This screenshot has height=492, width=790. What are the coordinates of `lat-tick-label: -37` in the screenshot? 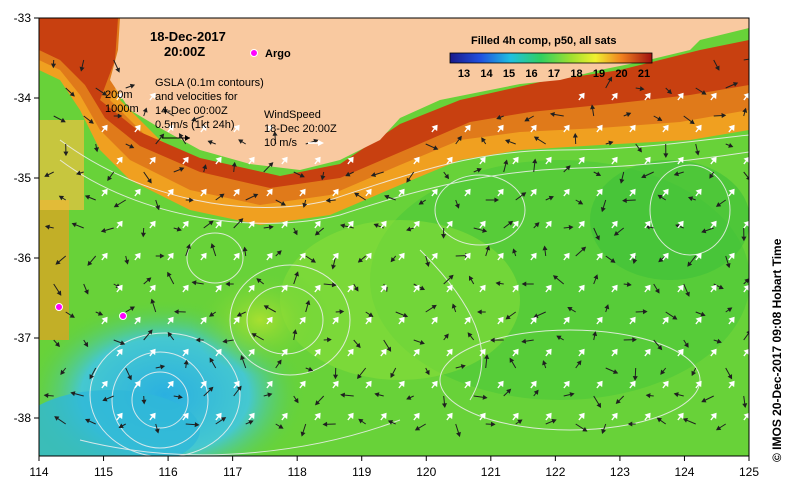 It's located at (23, 338).